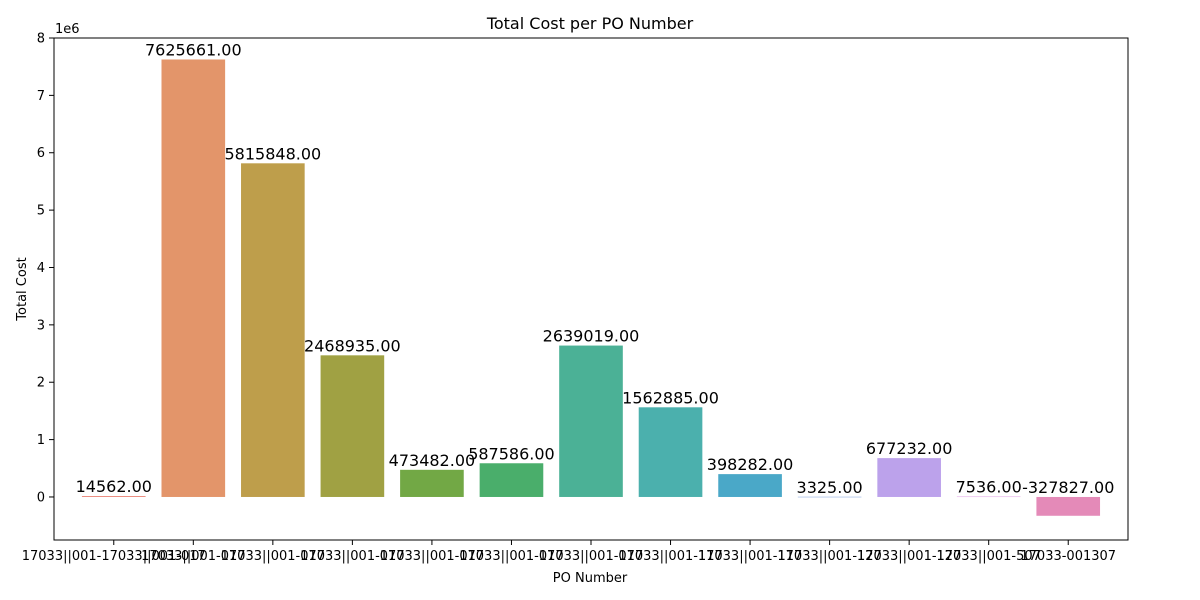  What do you see at coordinates (41, 211) in the screenshot?
I see `y-tick-label: 5` at bounding box center [41, 211].